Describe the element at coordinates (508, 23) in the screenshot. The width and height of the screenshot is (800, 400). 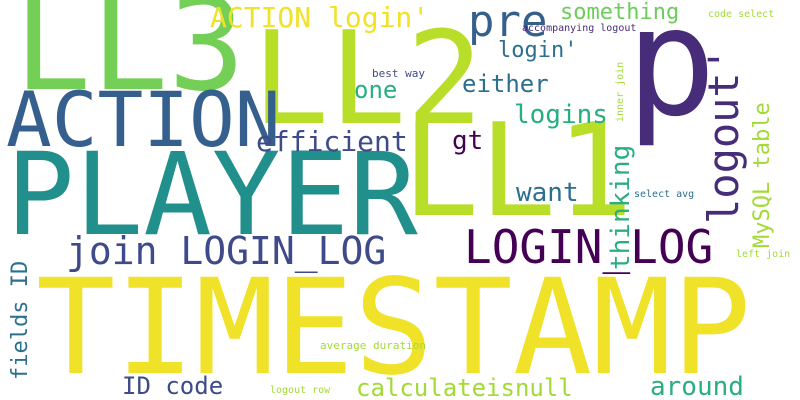
I see `word-pre: pre` at that location.